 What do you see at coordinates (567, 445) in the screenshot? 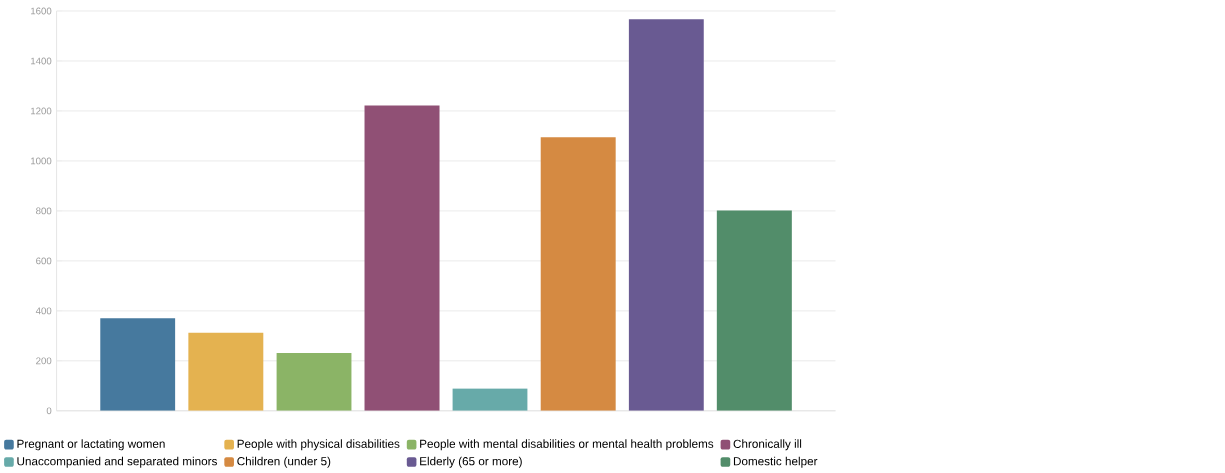
I see `legend-label: People with mental disabilities or mental health problems` at bounding box center [567, 445].